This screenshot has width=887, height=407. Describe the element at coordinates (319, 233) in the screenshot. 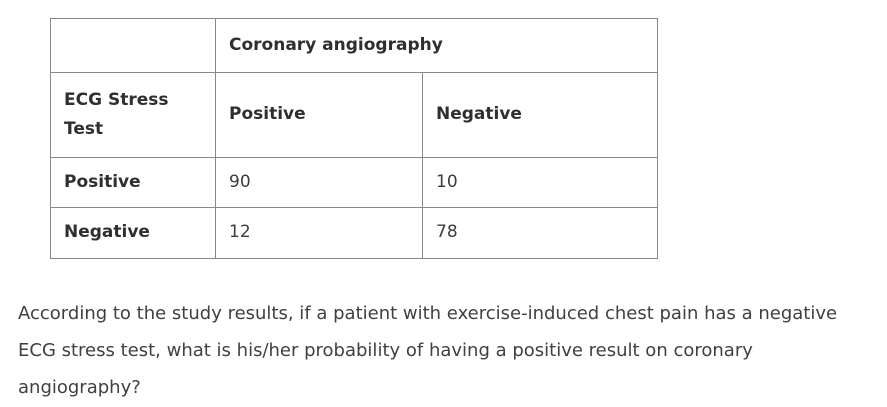

I see `cell-negative-positive: 12` at that location.